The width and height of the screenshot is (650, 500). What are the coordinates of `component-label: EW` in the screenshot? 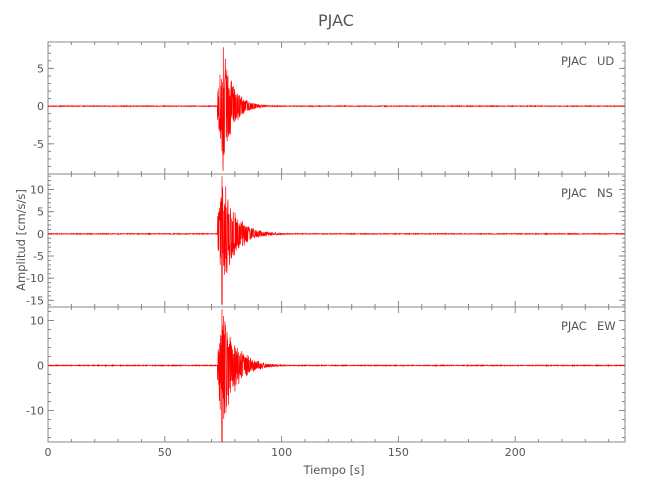 It's located at (606, 326).